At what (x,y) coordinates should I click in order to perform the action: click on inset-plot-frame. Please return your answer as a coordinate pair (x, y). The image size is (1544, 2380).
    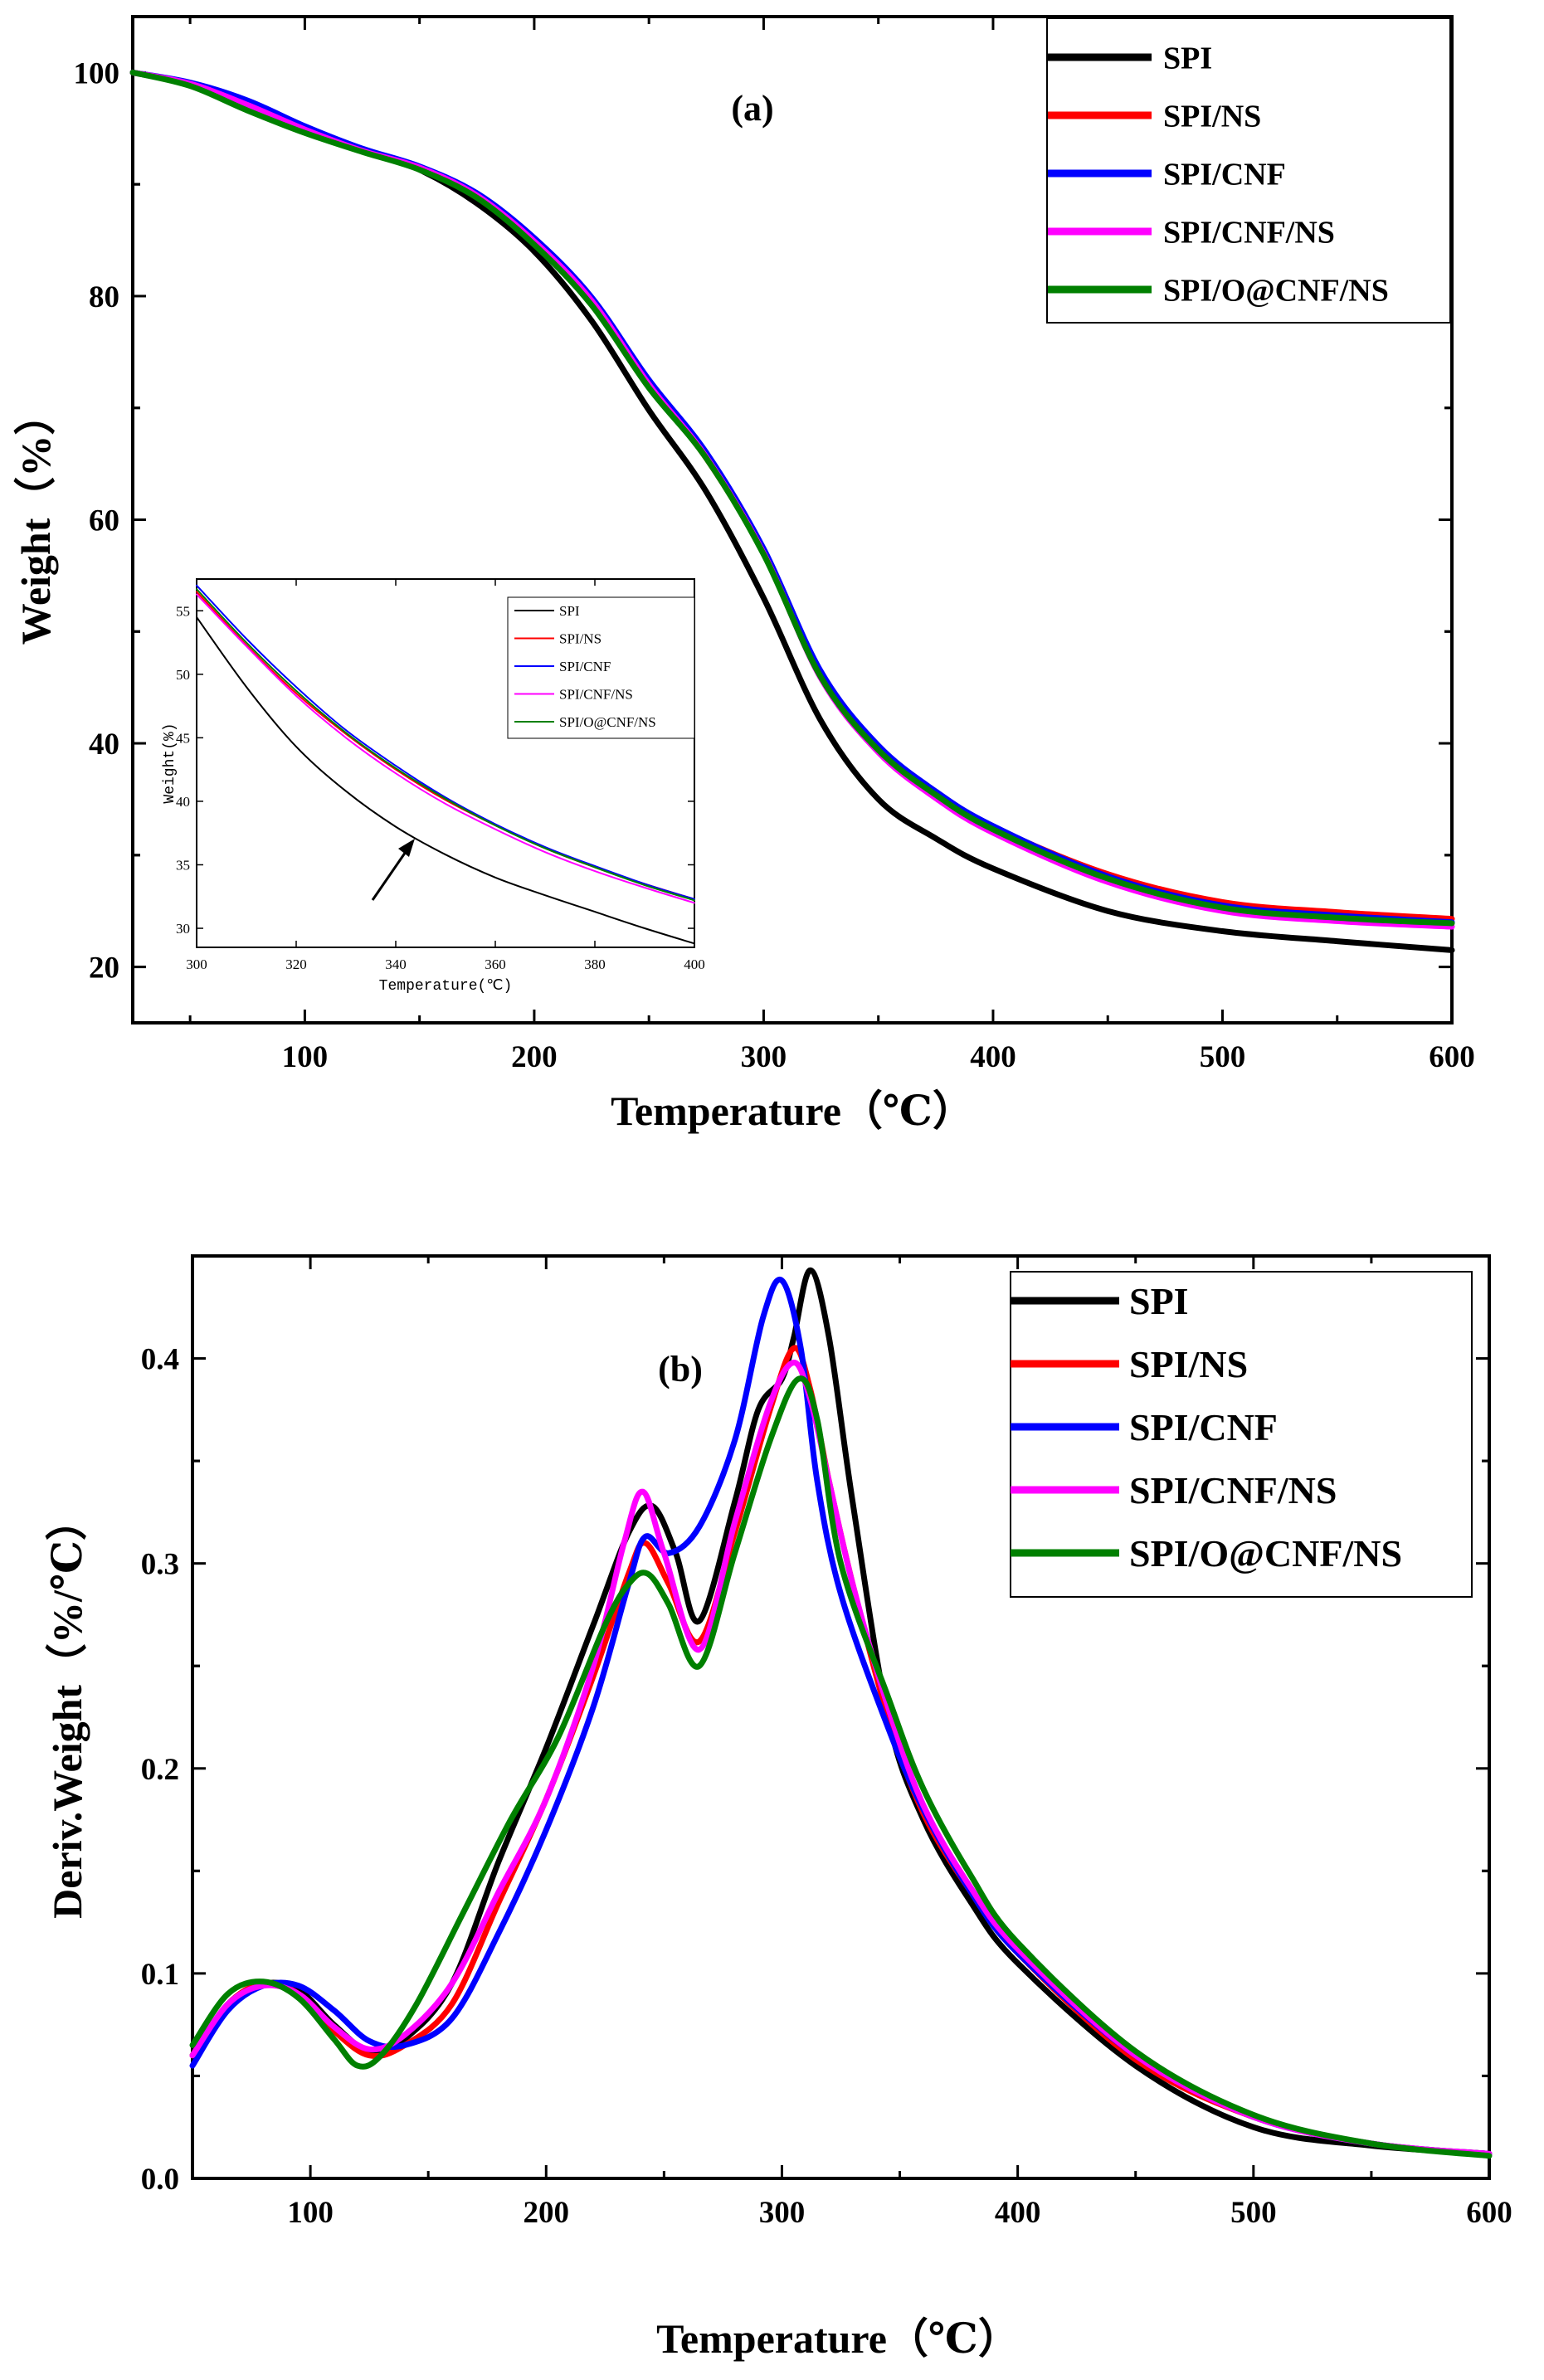
    Looking at the image, I should click on (445, 763).